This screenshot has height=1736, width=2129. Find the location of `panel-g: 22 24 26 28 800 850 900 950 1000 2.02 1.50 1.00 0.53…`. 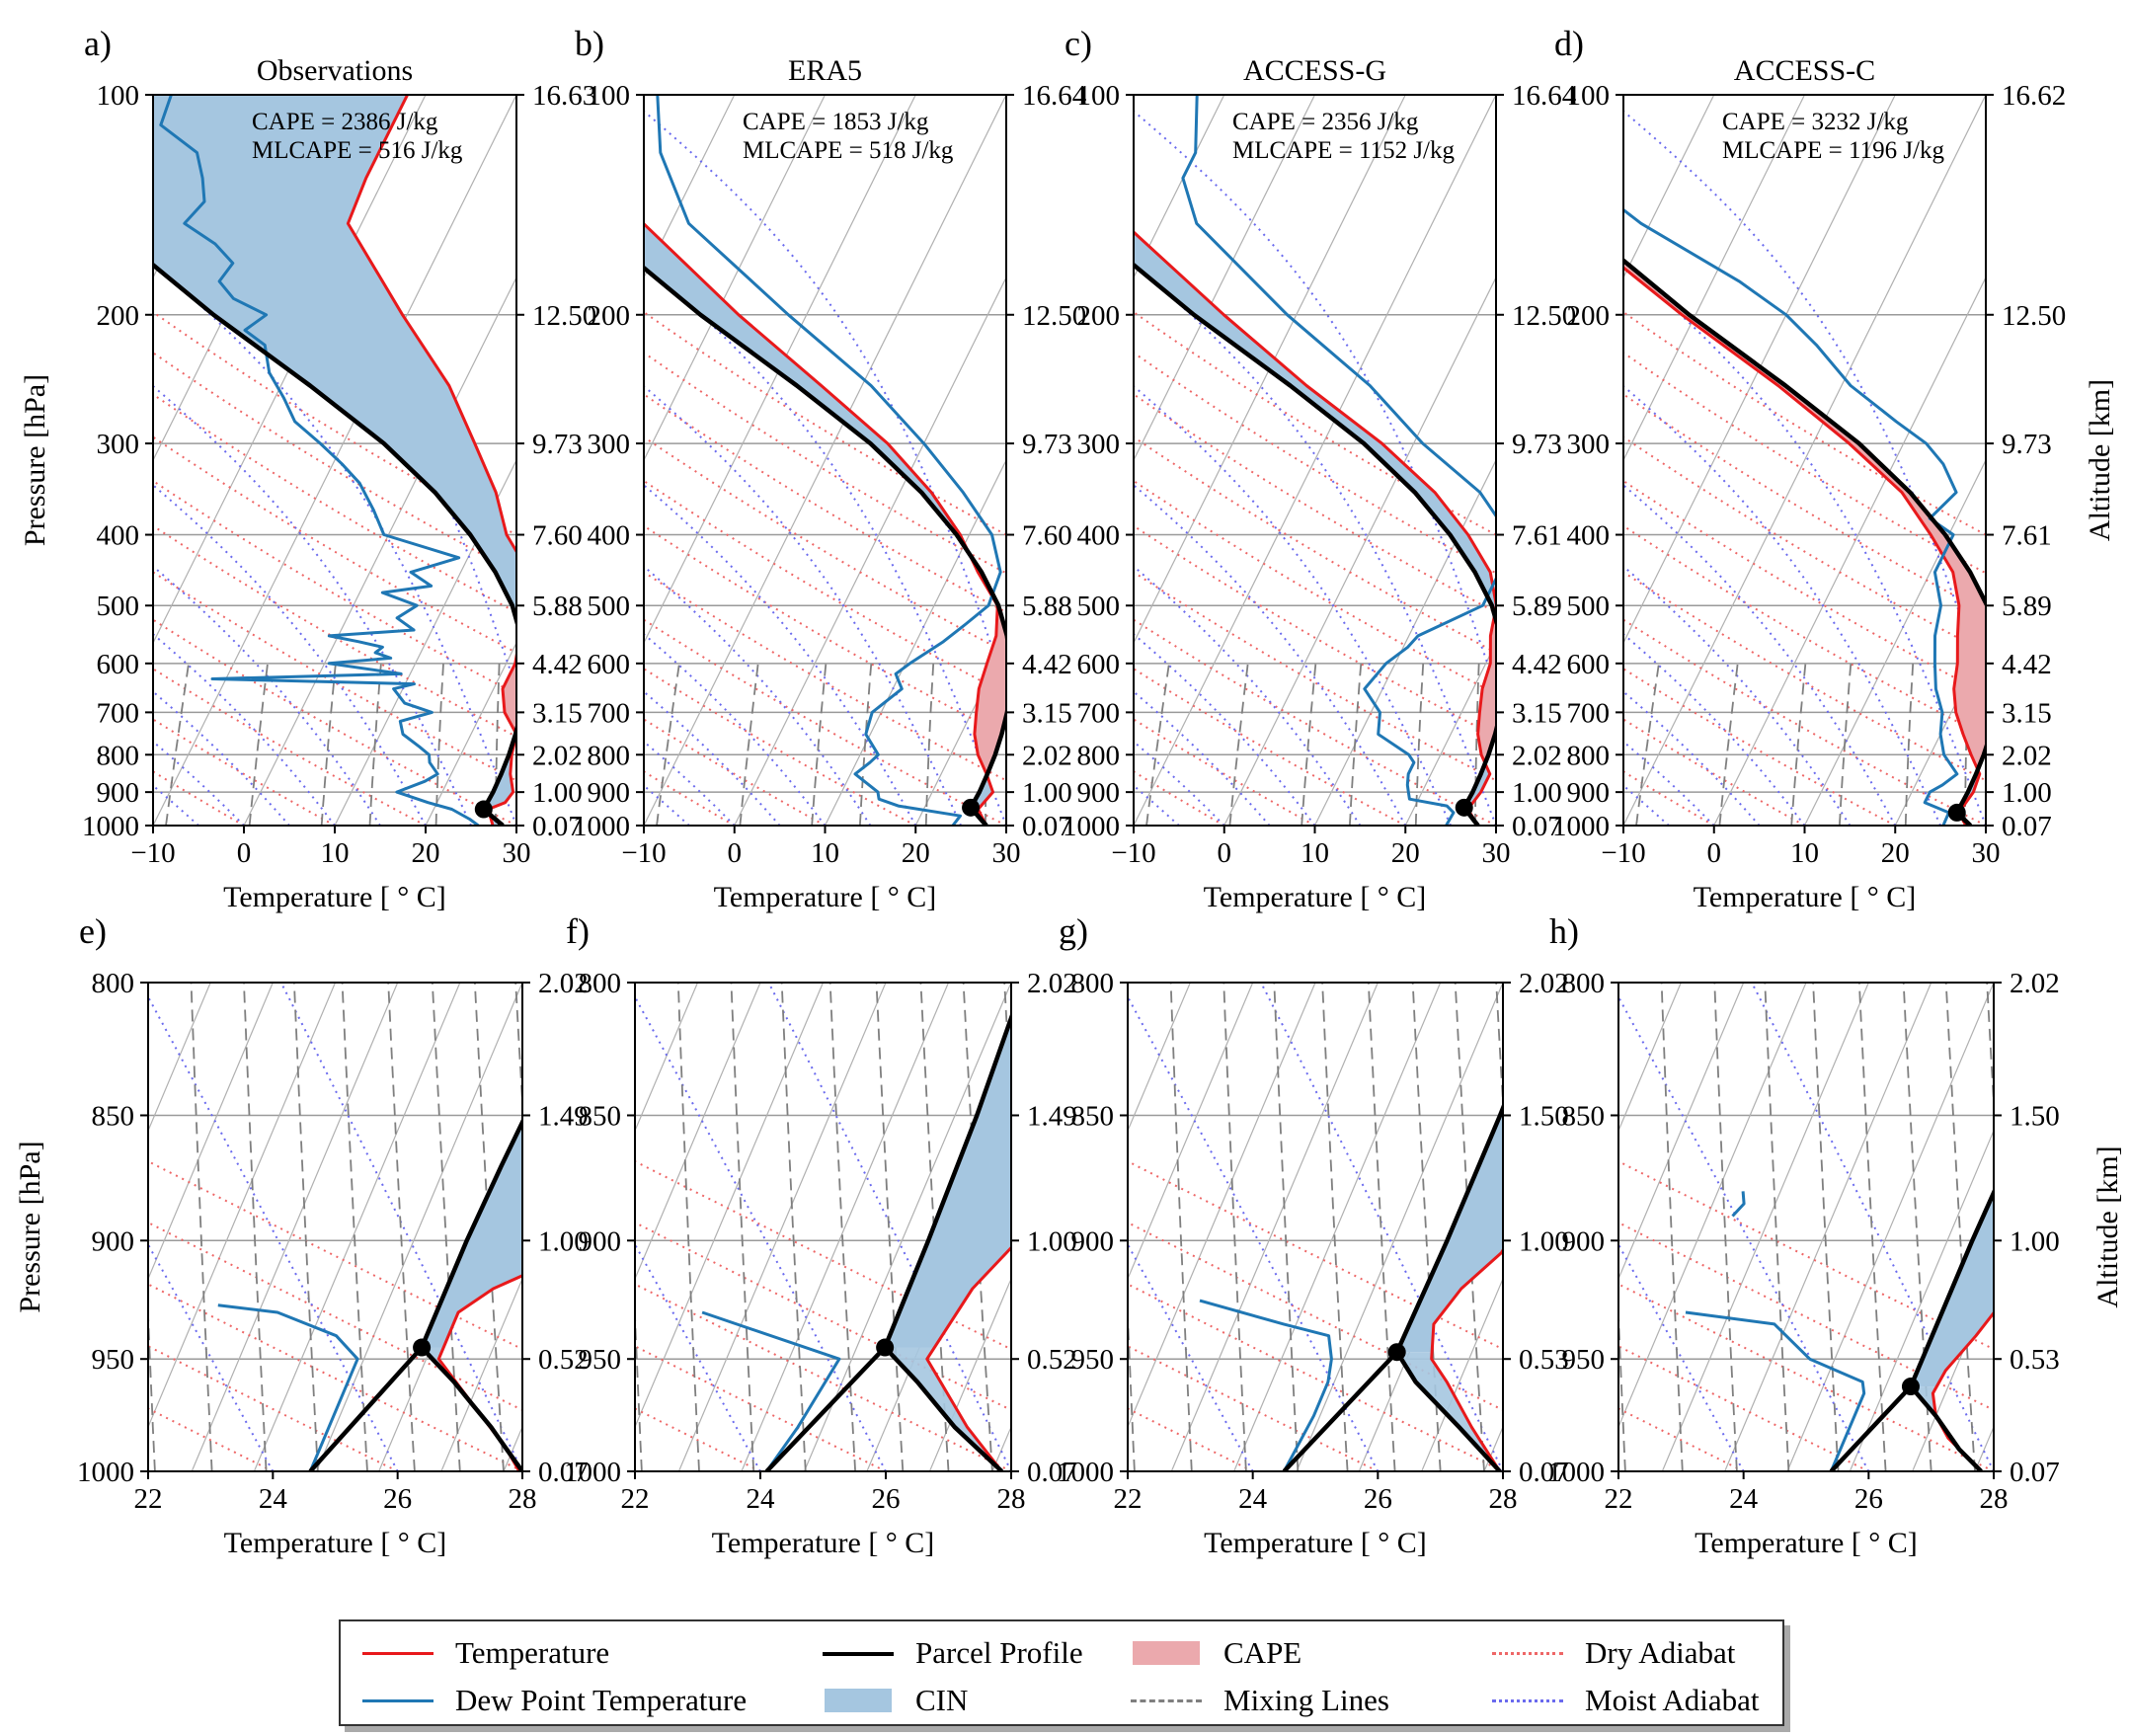

panel-g: 22 24 26 28 800 850 900 950 1000 2.02 1.50 1.00 0.53… is located at coordinates (1313, 1235).